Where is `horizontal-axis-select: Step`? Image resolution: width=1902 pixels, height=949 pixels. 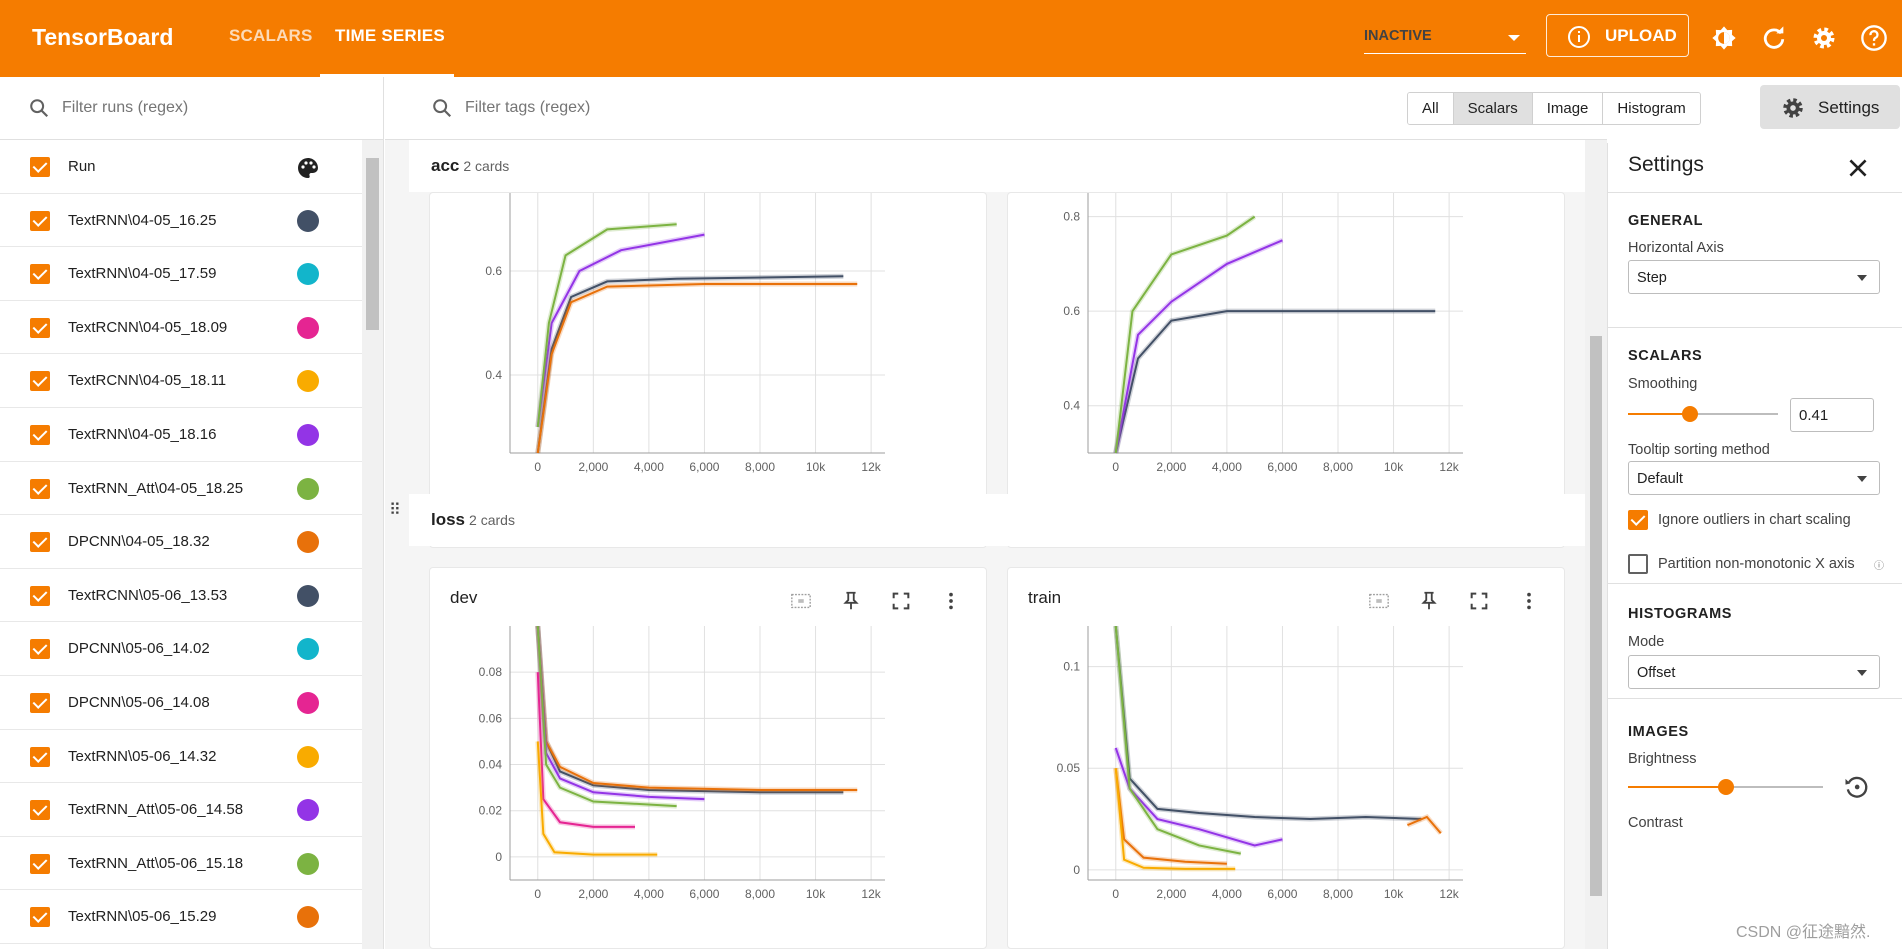
horizontal-axis-select: Step is located at coordinates (1754, 277).